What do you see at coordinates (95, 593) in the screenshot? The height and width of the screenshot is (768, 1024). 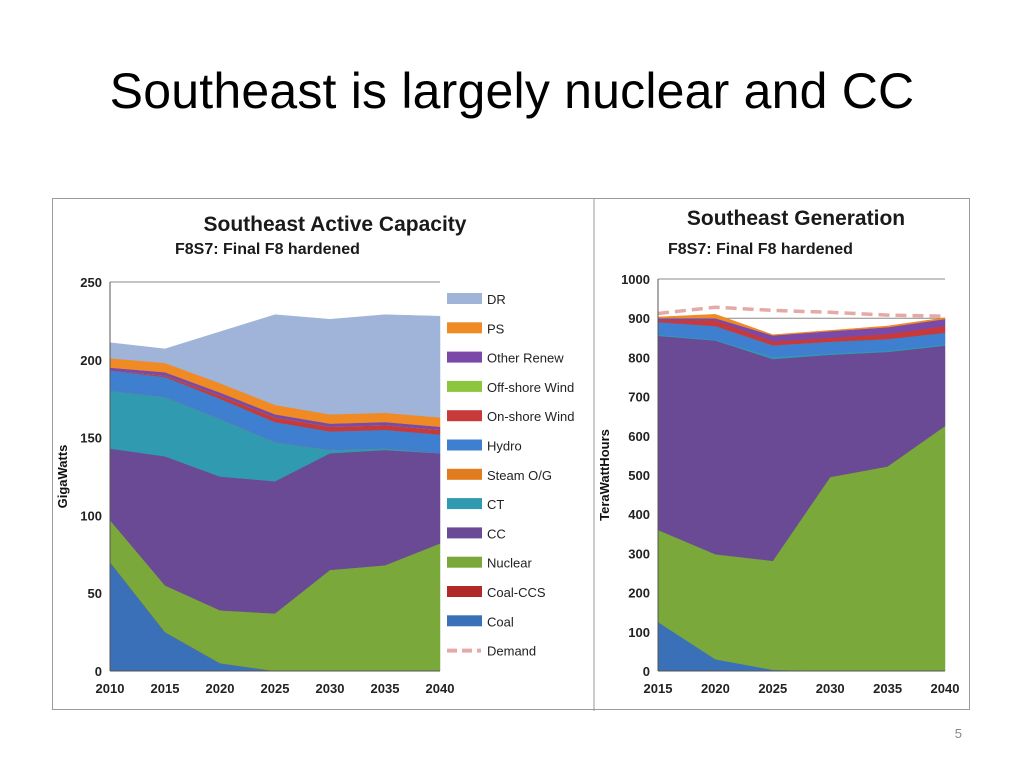 I see `y-tick-label: 50` at bounding box center [95, 593].